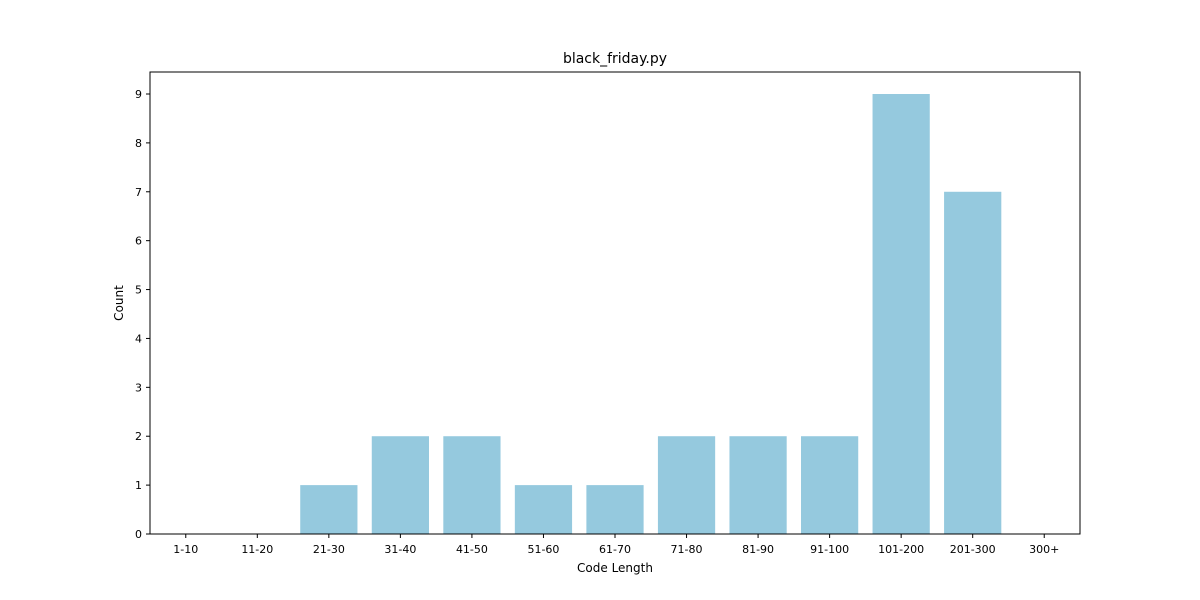  I want to click on y-tick-label: 7, so click(138, 192).